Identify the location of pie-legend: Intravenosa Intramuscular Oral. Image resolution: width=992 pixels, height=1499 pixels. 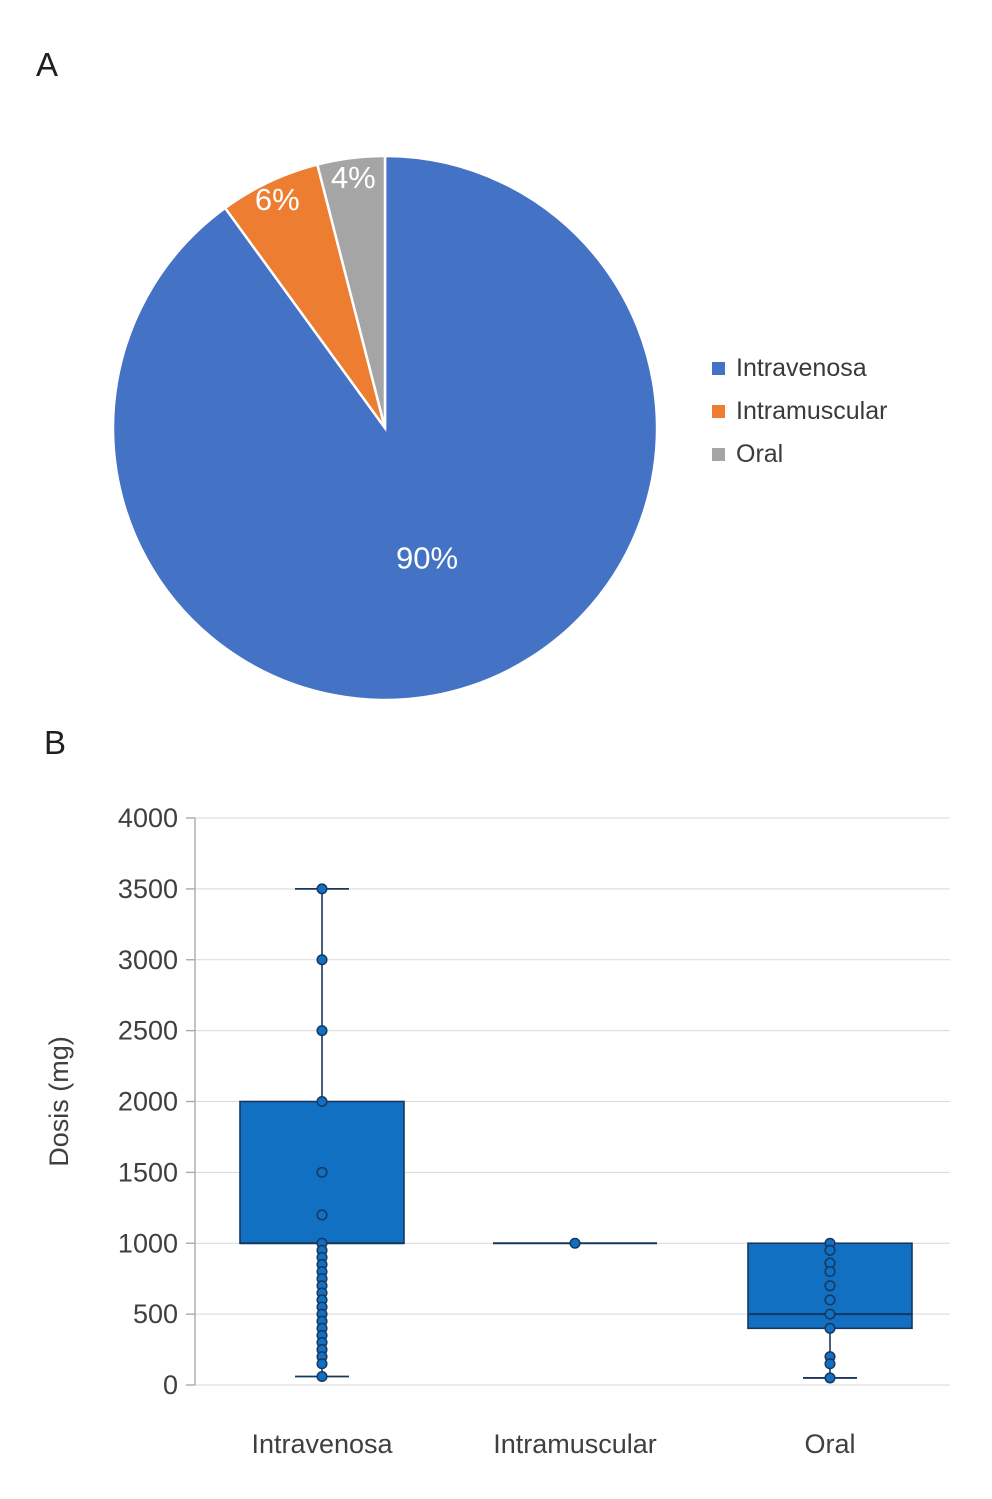
(799, 411).